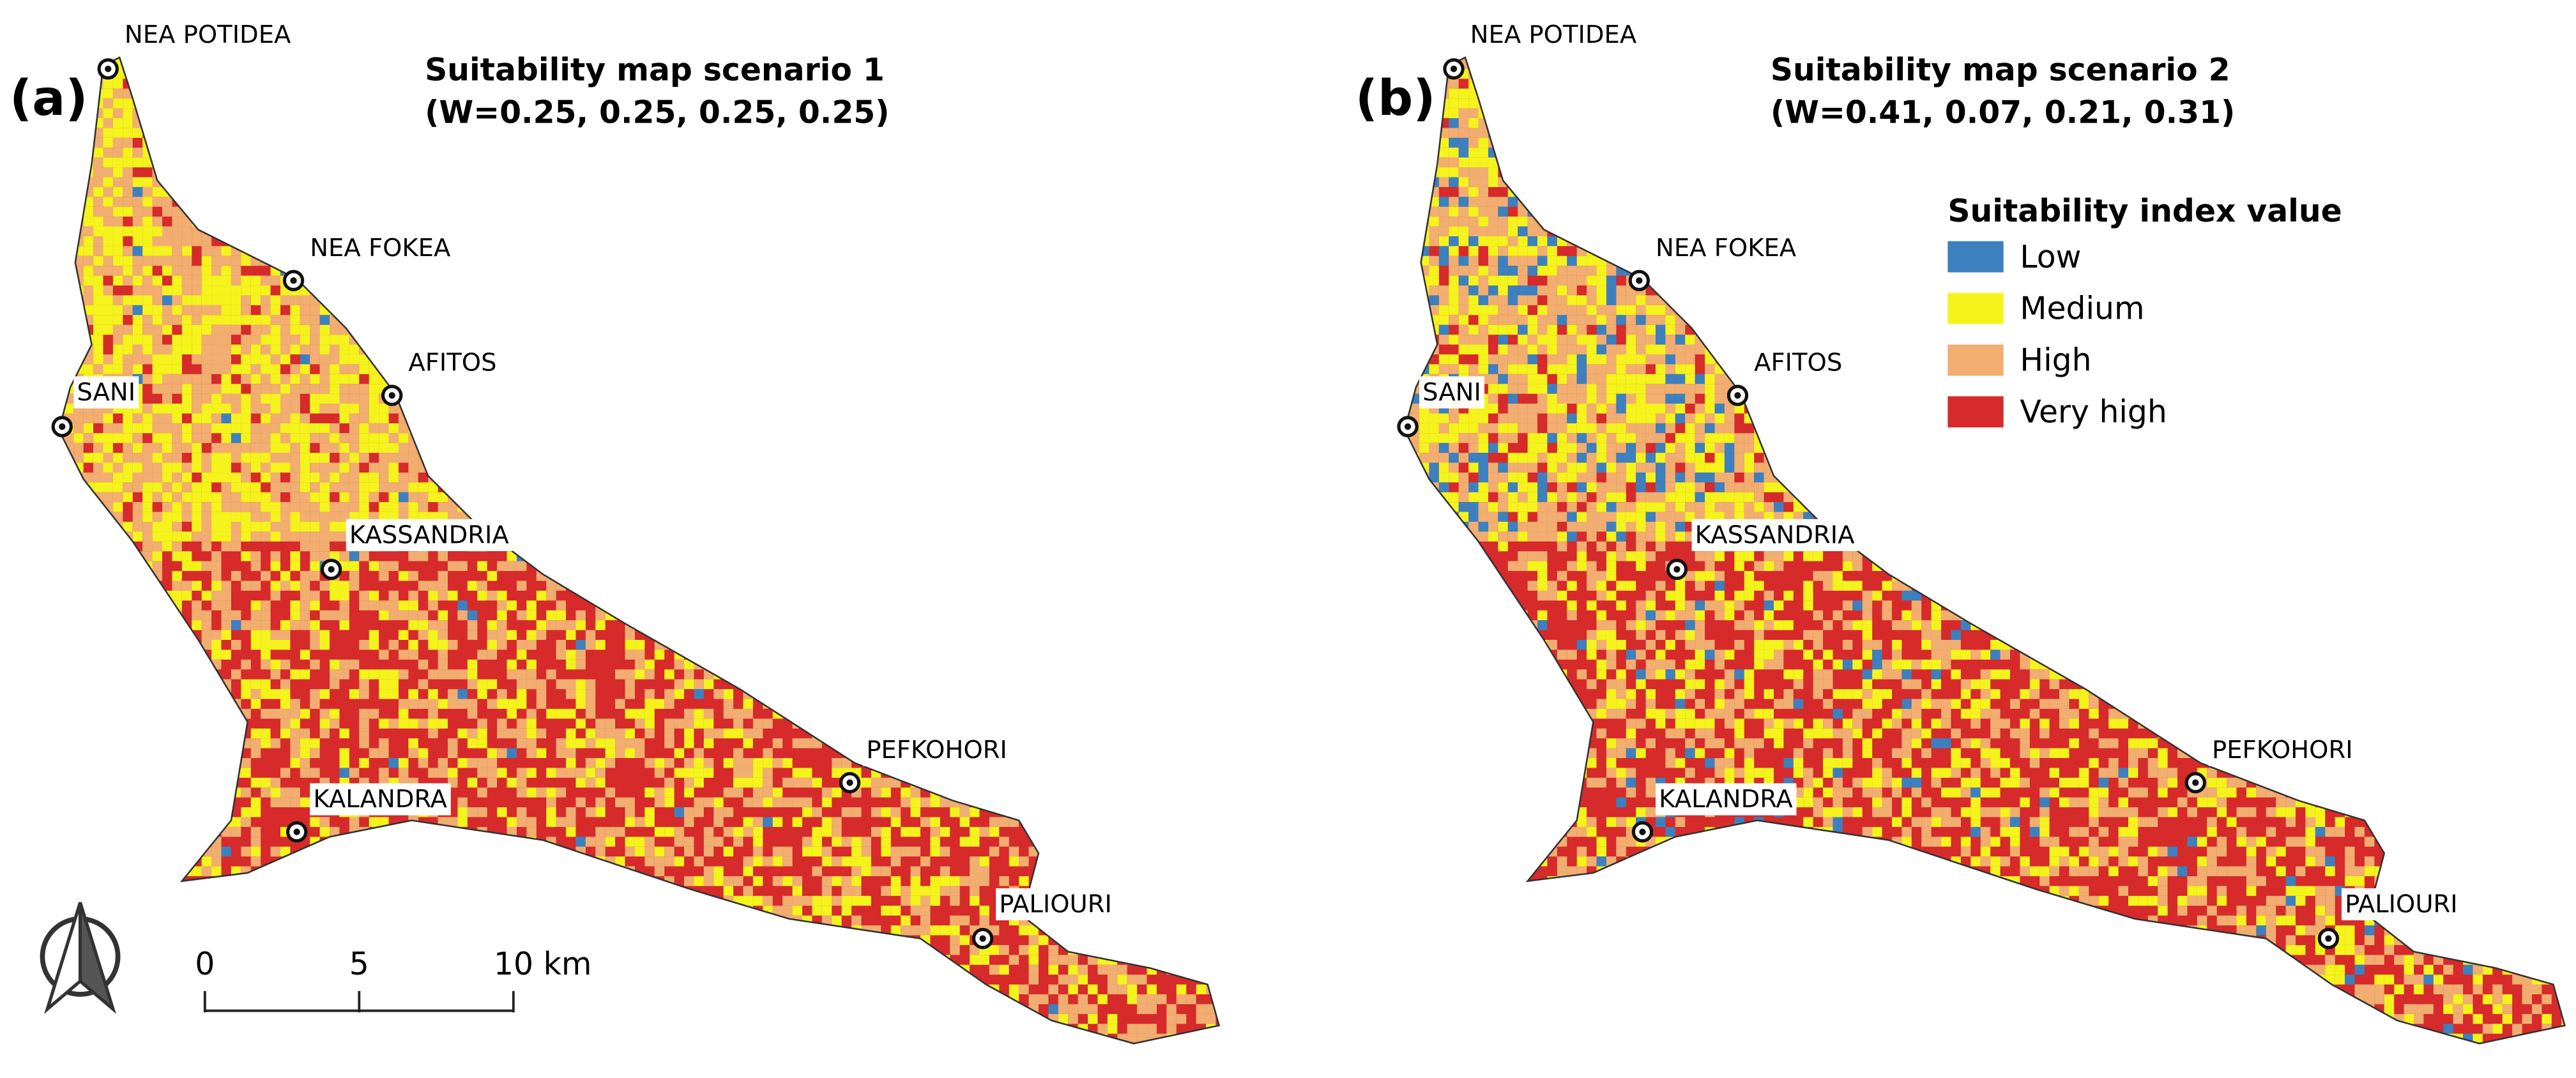  I want to click on scale-label: 10 km, so click(542, 964).